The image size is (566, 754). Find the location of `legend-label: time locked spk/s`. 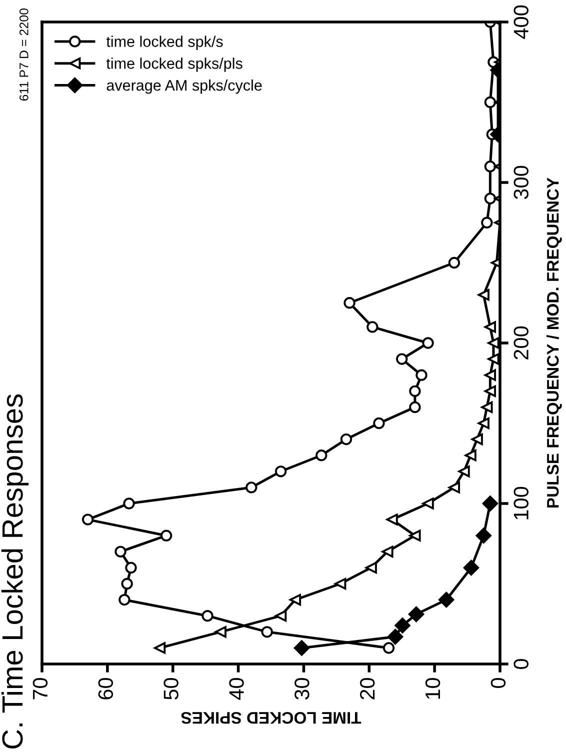

legend-label: time locked spk/s is located at coordinates (164, 43).